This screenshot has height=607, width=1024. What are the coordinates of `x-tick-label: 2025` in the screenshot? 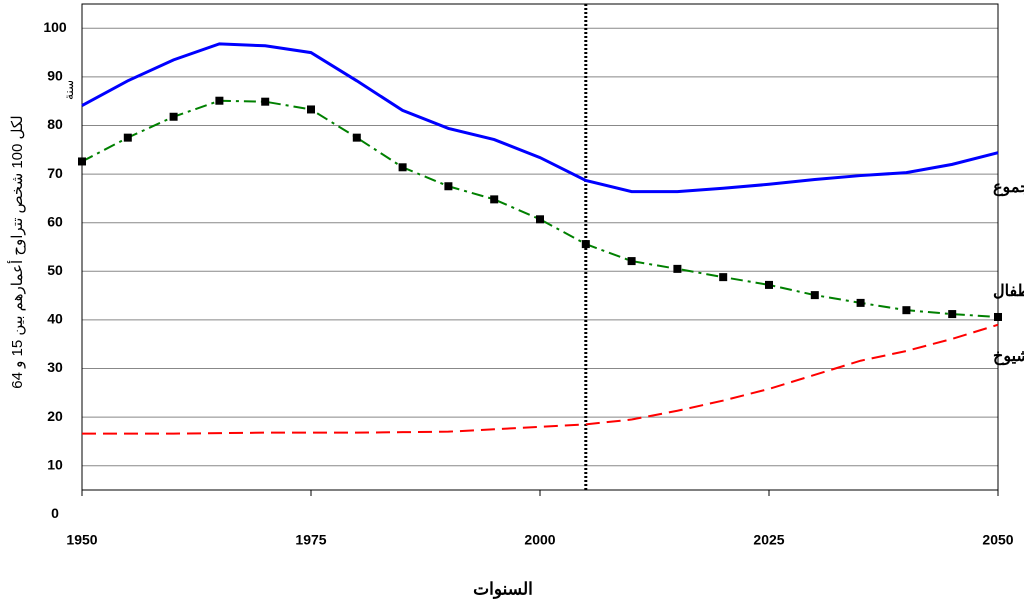 It's located at (768, 540).